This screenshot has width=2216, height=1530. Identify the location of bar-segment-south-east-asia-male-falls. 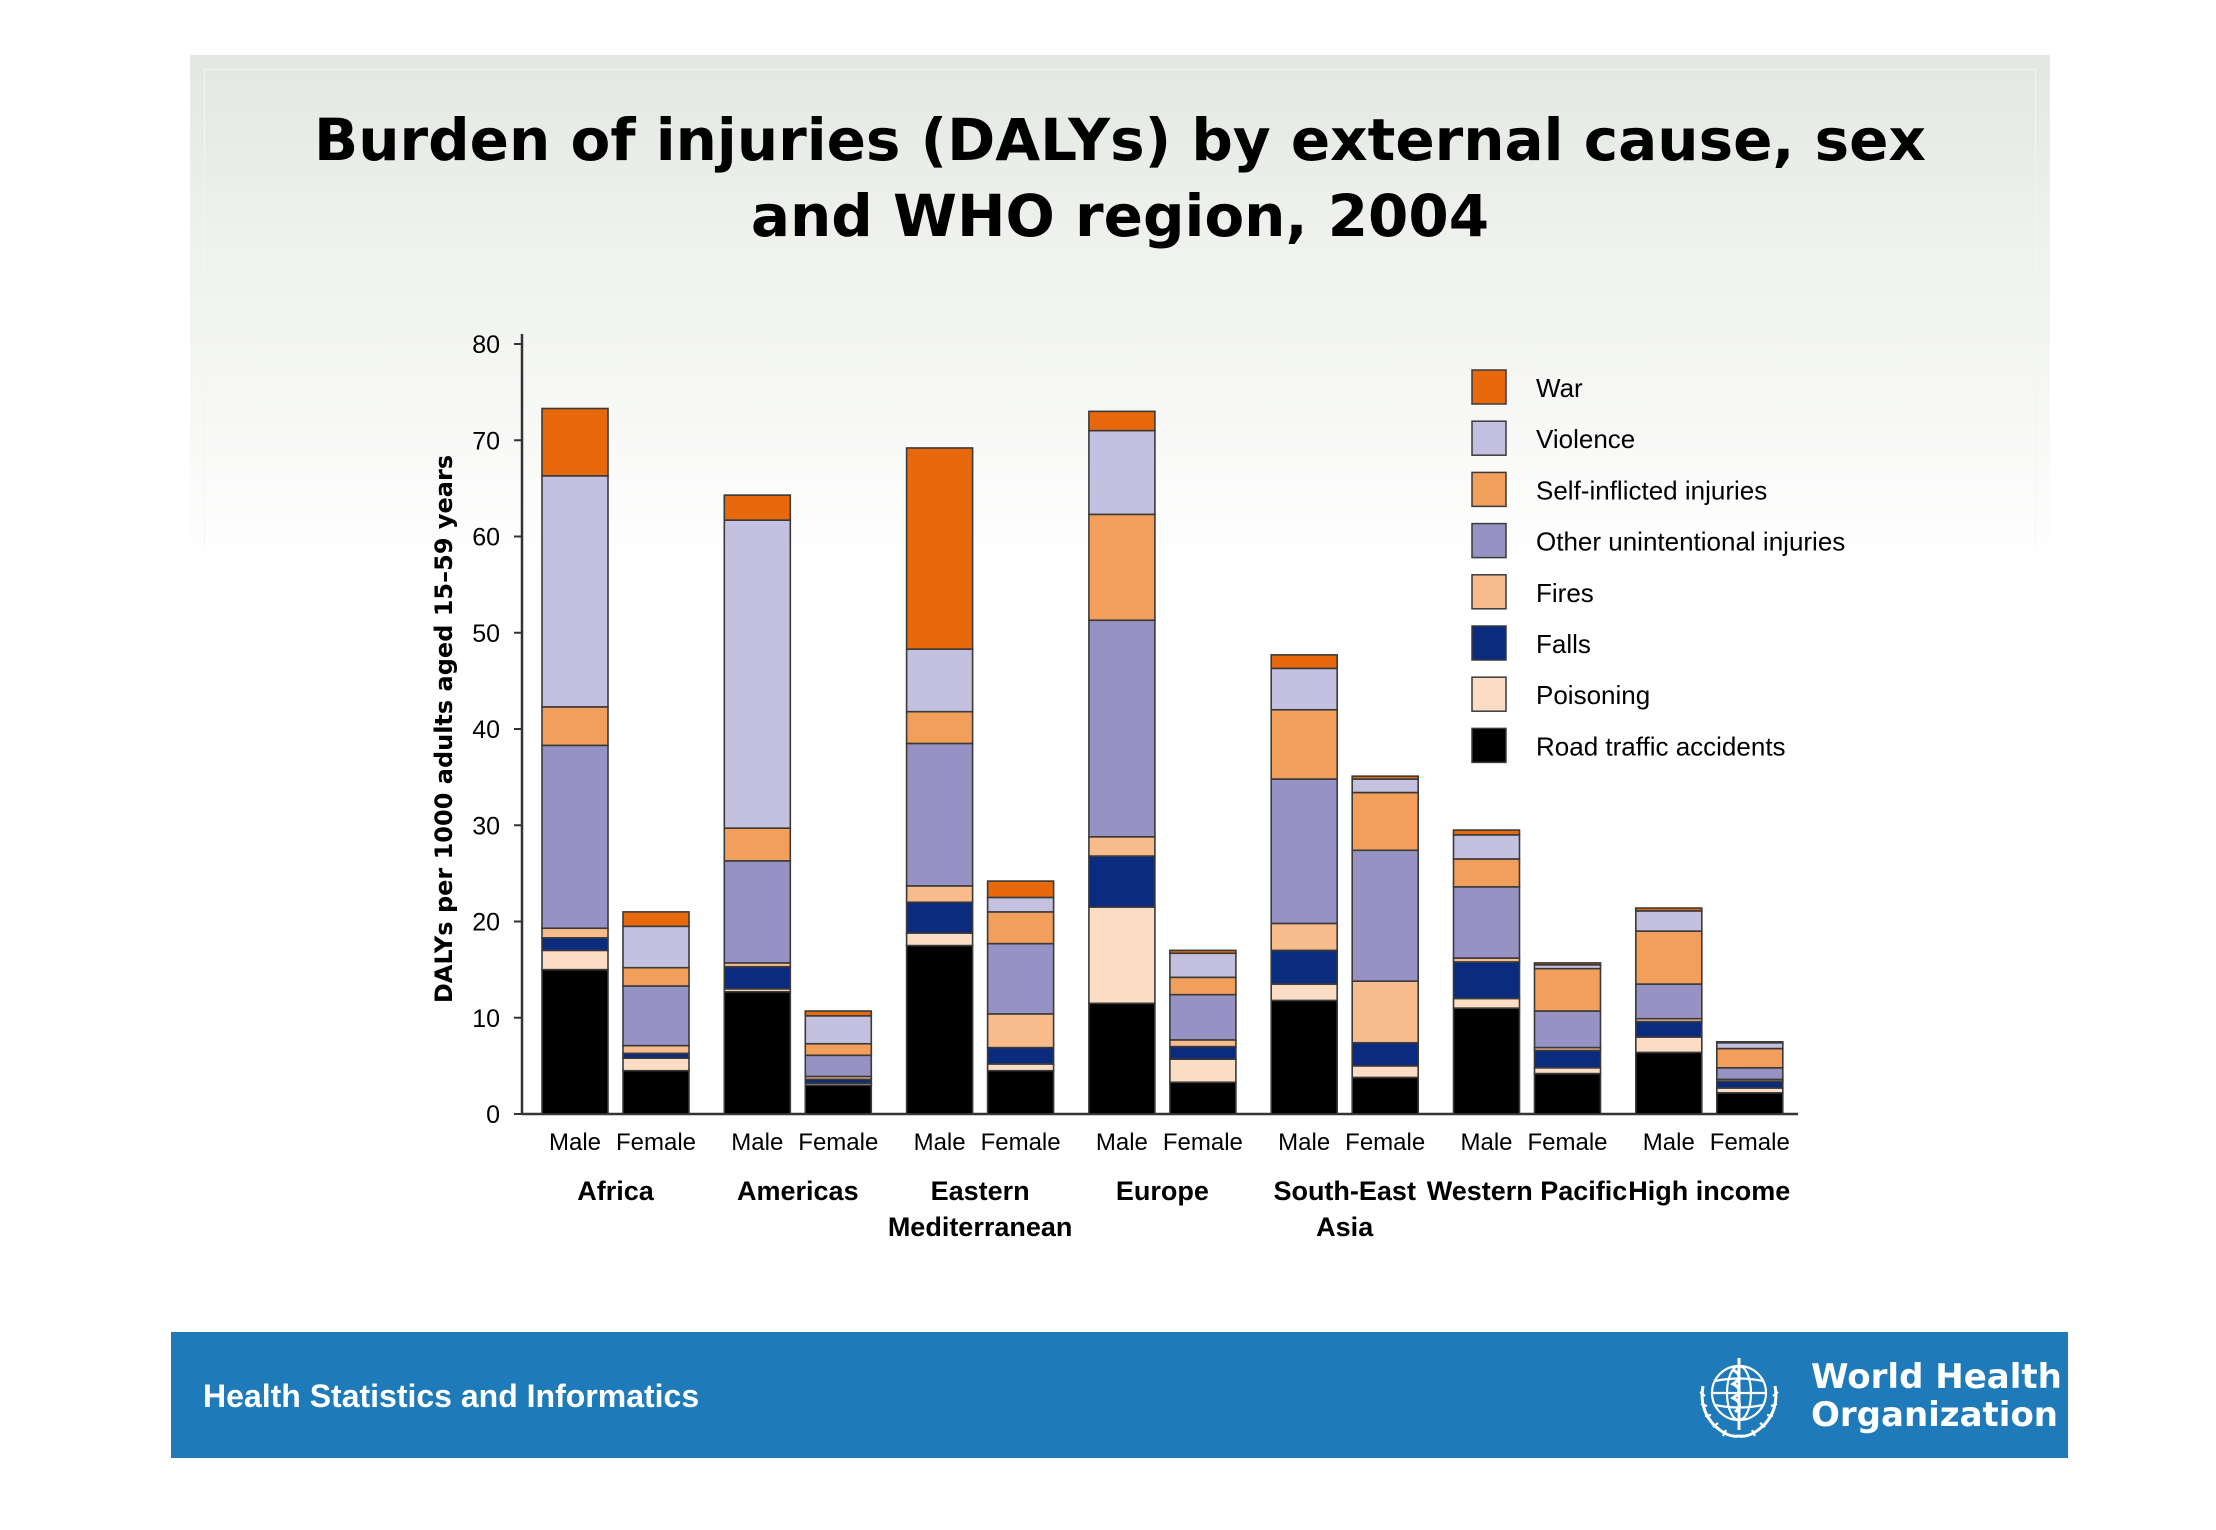
(1304, 967).